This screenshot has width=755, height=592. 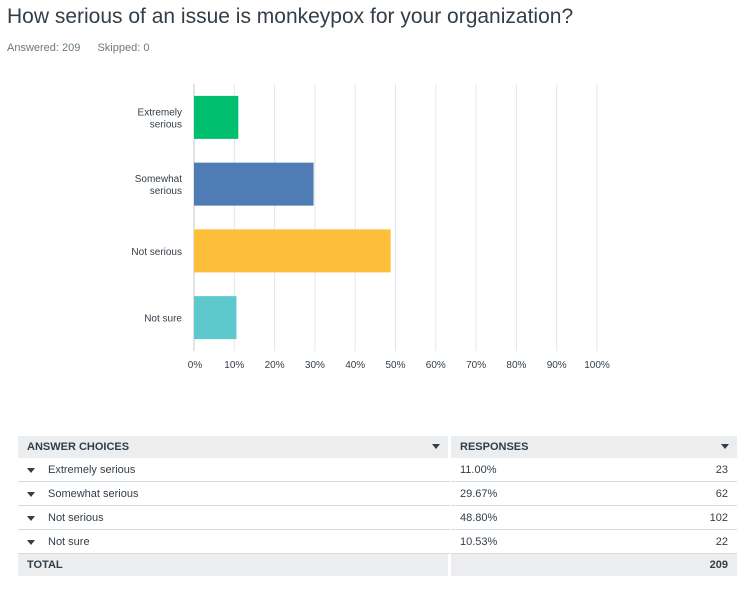 What do you see at coordinates (234, 493) in the screenshot?
I see `answer-choice: Somewhat serious` at bounding box center [234, 493].